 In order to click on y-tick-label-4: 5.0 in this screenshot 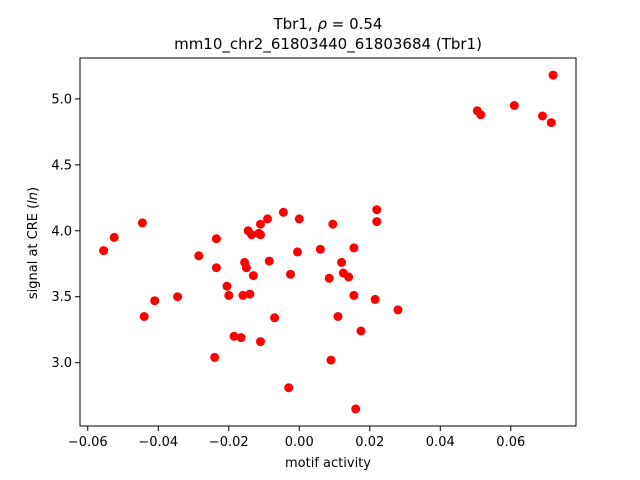, I will do `click(61, 99)`.